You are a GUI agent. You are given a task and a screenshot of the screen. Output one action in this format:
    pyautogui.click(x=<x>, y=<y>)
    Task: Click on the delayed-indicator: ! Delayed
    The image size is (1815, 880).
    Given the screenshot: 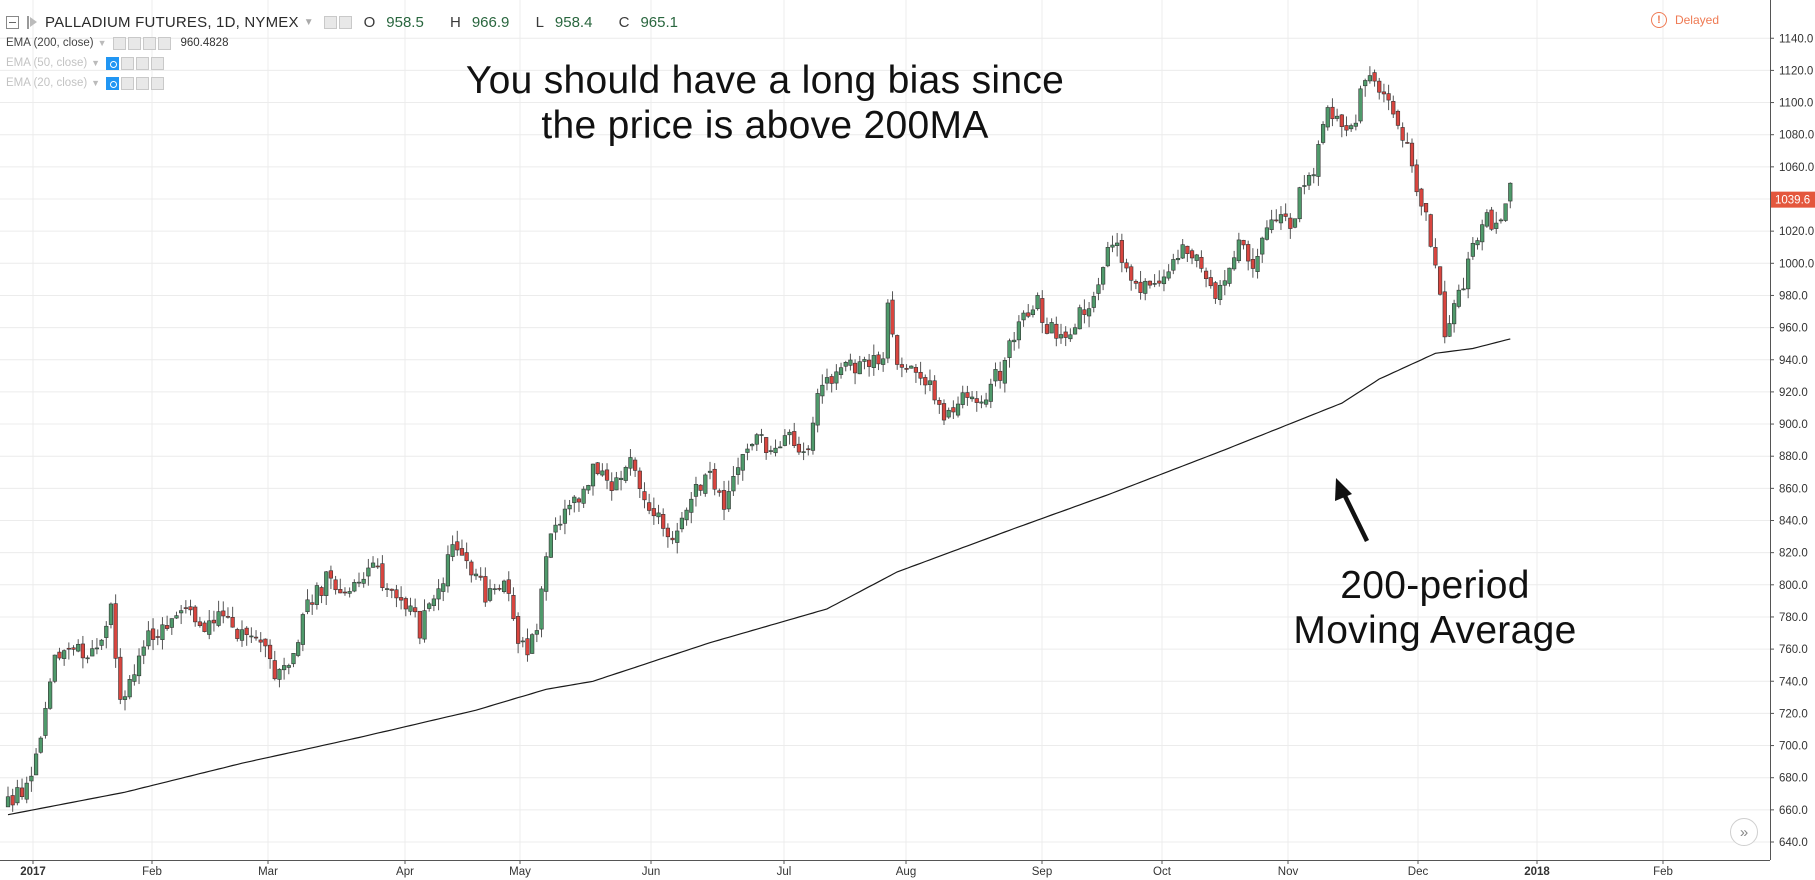 What is the action you would take?
    pyautogui.click(x=1684, y=20)
    